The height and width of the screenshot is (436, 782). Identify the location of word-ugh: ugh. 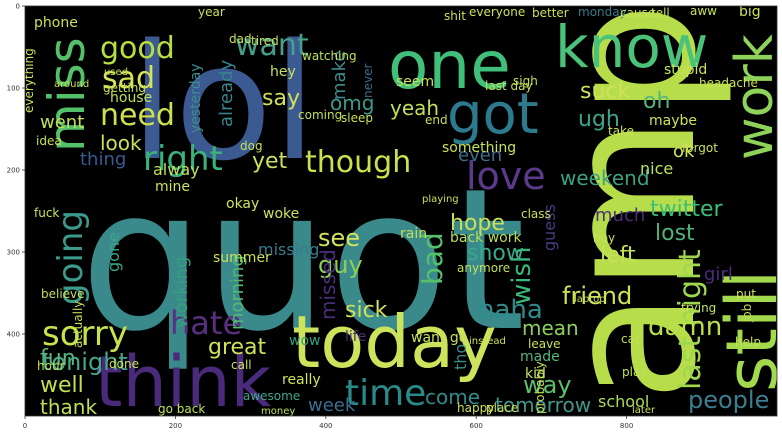
(599, 119).